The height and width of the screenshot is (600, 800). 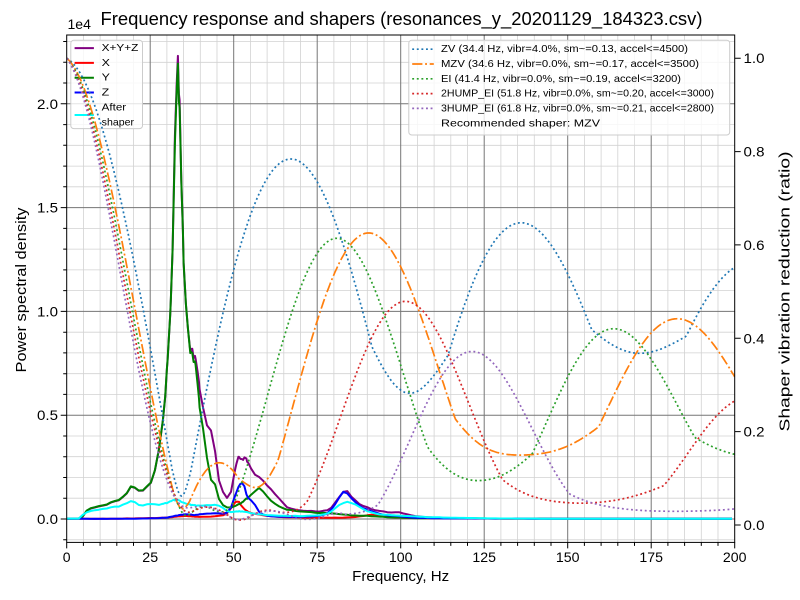 What do you see at coordinates (114, 108) in the screenshot?
I see `svg-text: After` at bounding box center [114, 108].